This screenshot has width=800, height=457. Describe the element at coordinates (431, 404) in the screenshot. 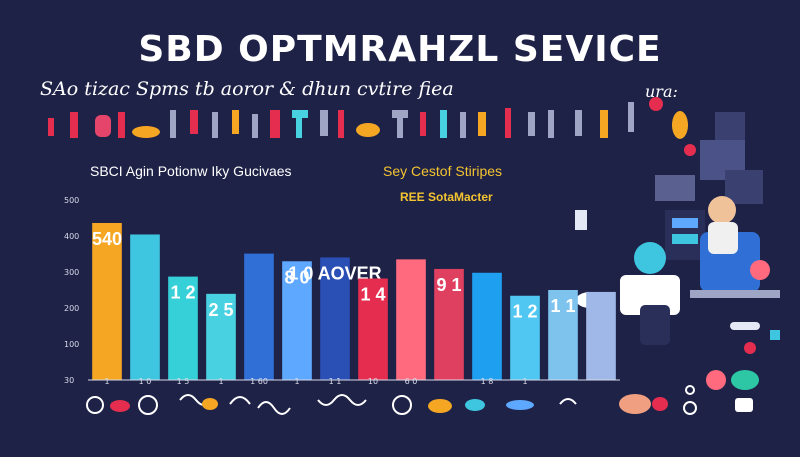

I see `icon-row-bottom-fill` at that location.